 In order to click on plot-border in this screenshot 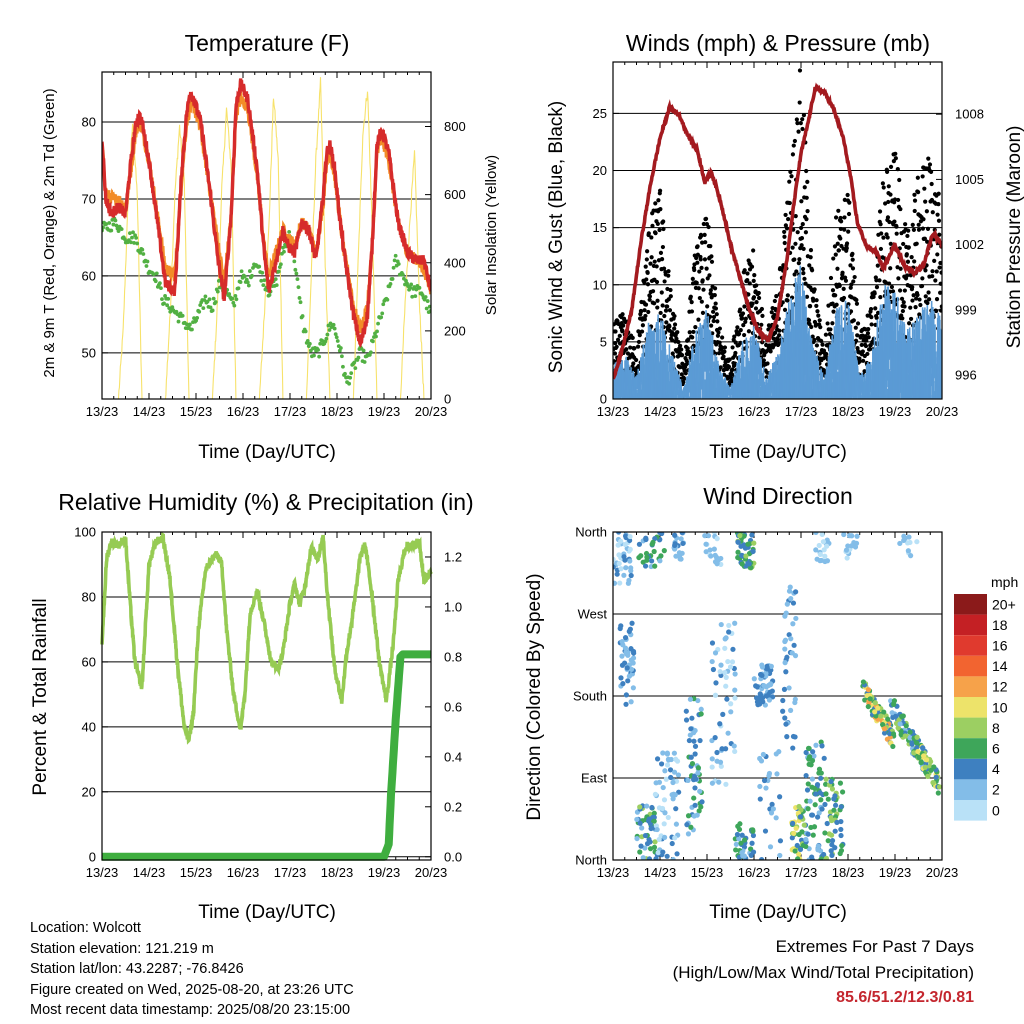, I will do `click(777, 696)`.